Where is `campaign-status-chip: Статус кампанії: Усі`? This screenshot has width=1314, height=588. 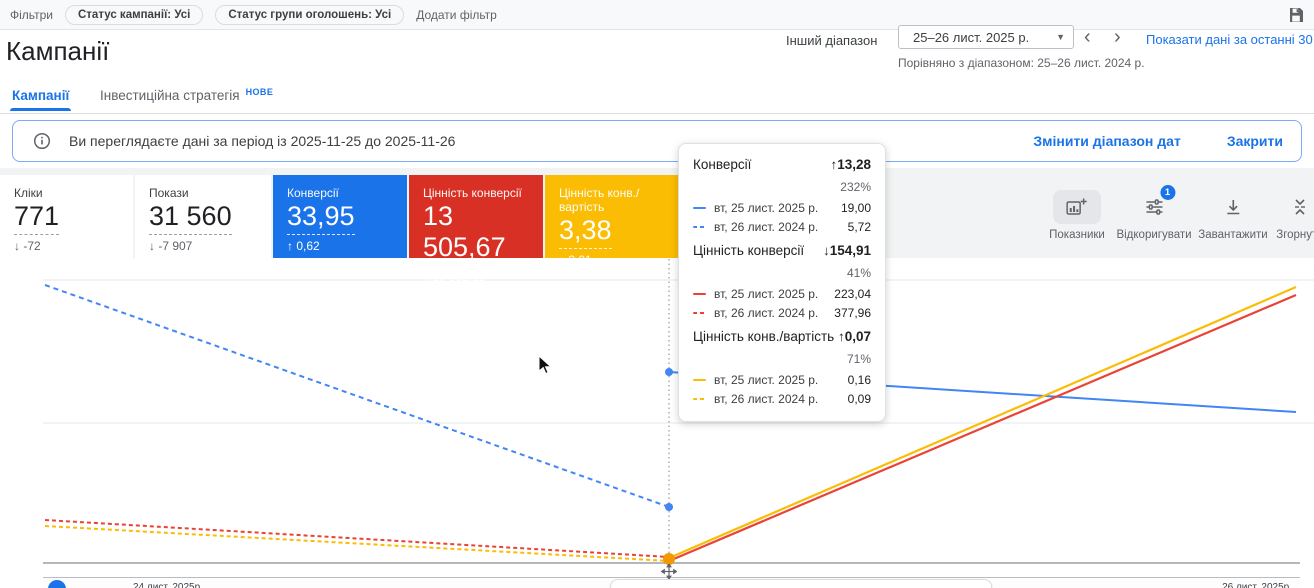
campaign-status-chip: Статус кампанії: Усі is located at coordinates (134, 14).